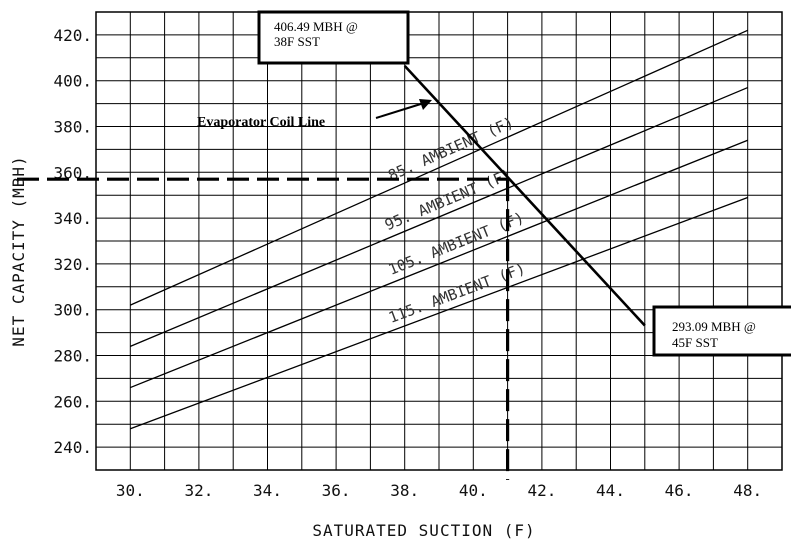  Describe the element at coordinates (72, 241) in the screenshot. I see `y-tick-labels: 240. 260. 280. 300. 320. 340. 360. 380. 400. 420.` at that location.